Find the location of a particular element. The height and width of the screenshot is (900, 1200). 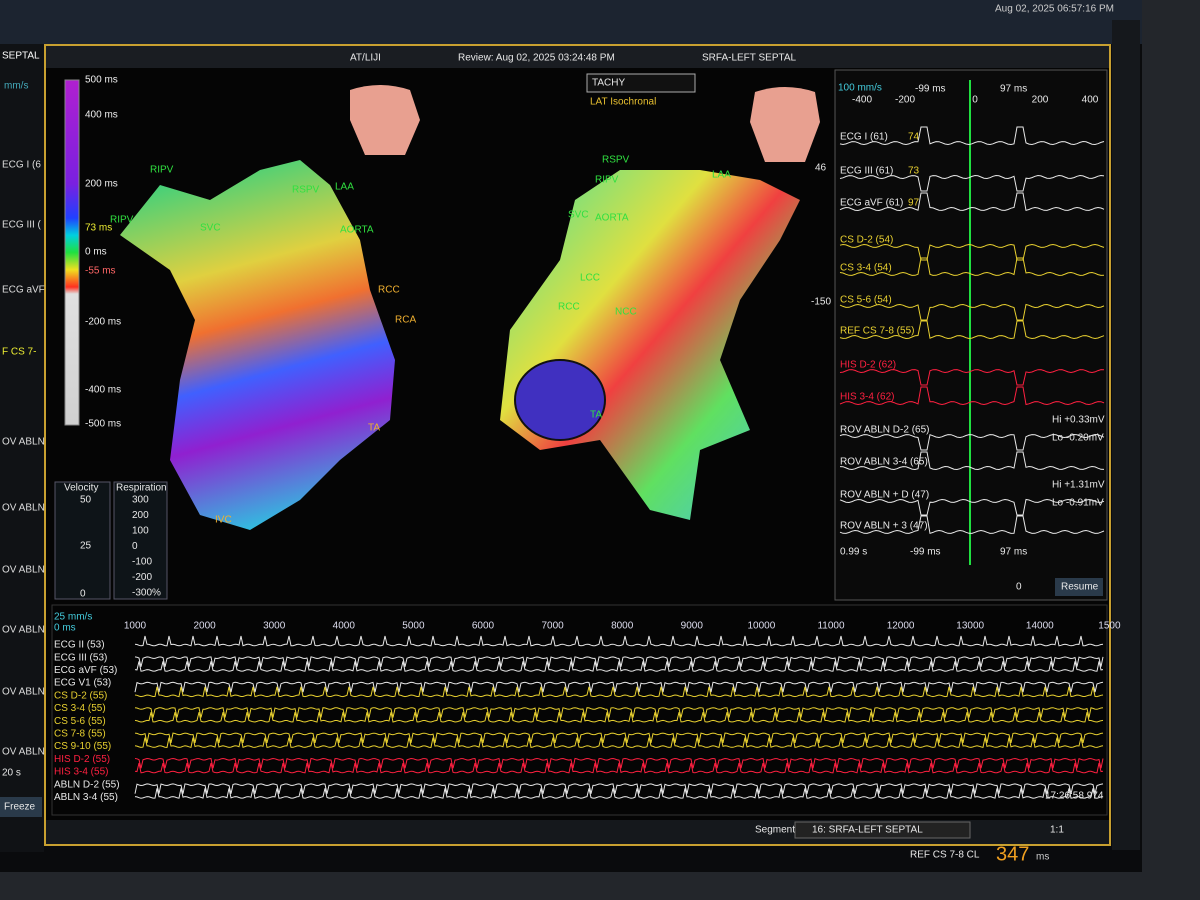

segment-select is located at coordinates (882, 830).